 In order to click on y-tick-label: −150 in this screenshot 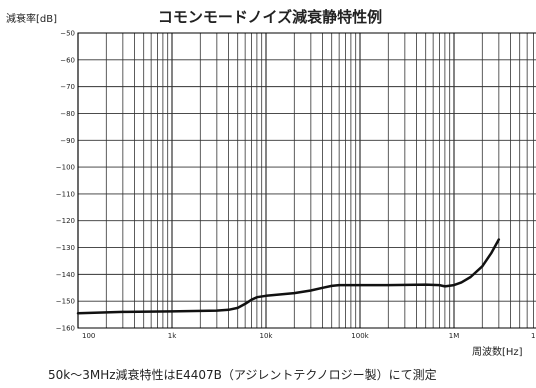, I will do `click(65, 302)`.